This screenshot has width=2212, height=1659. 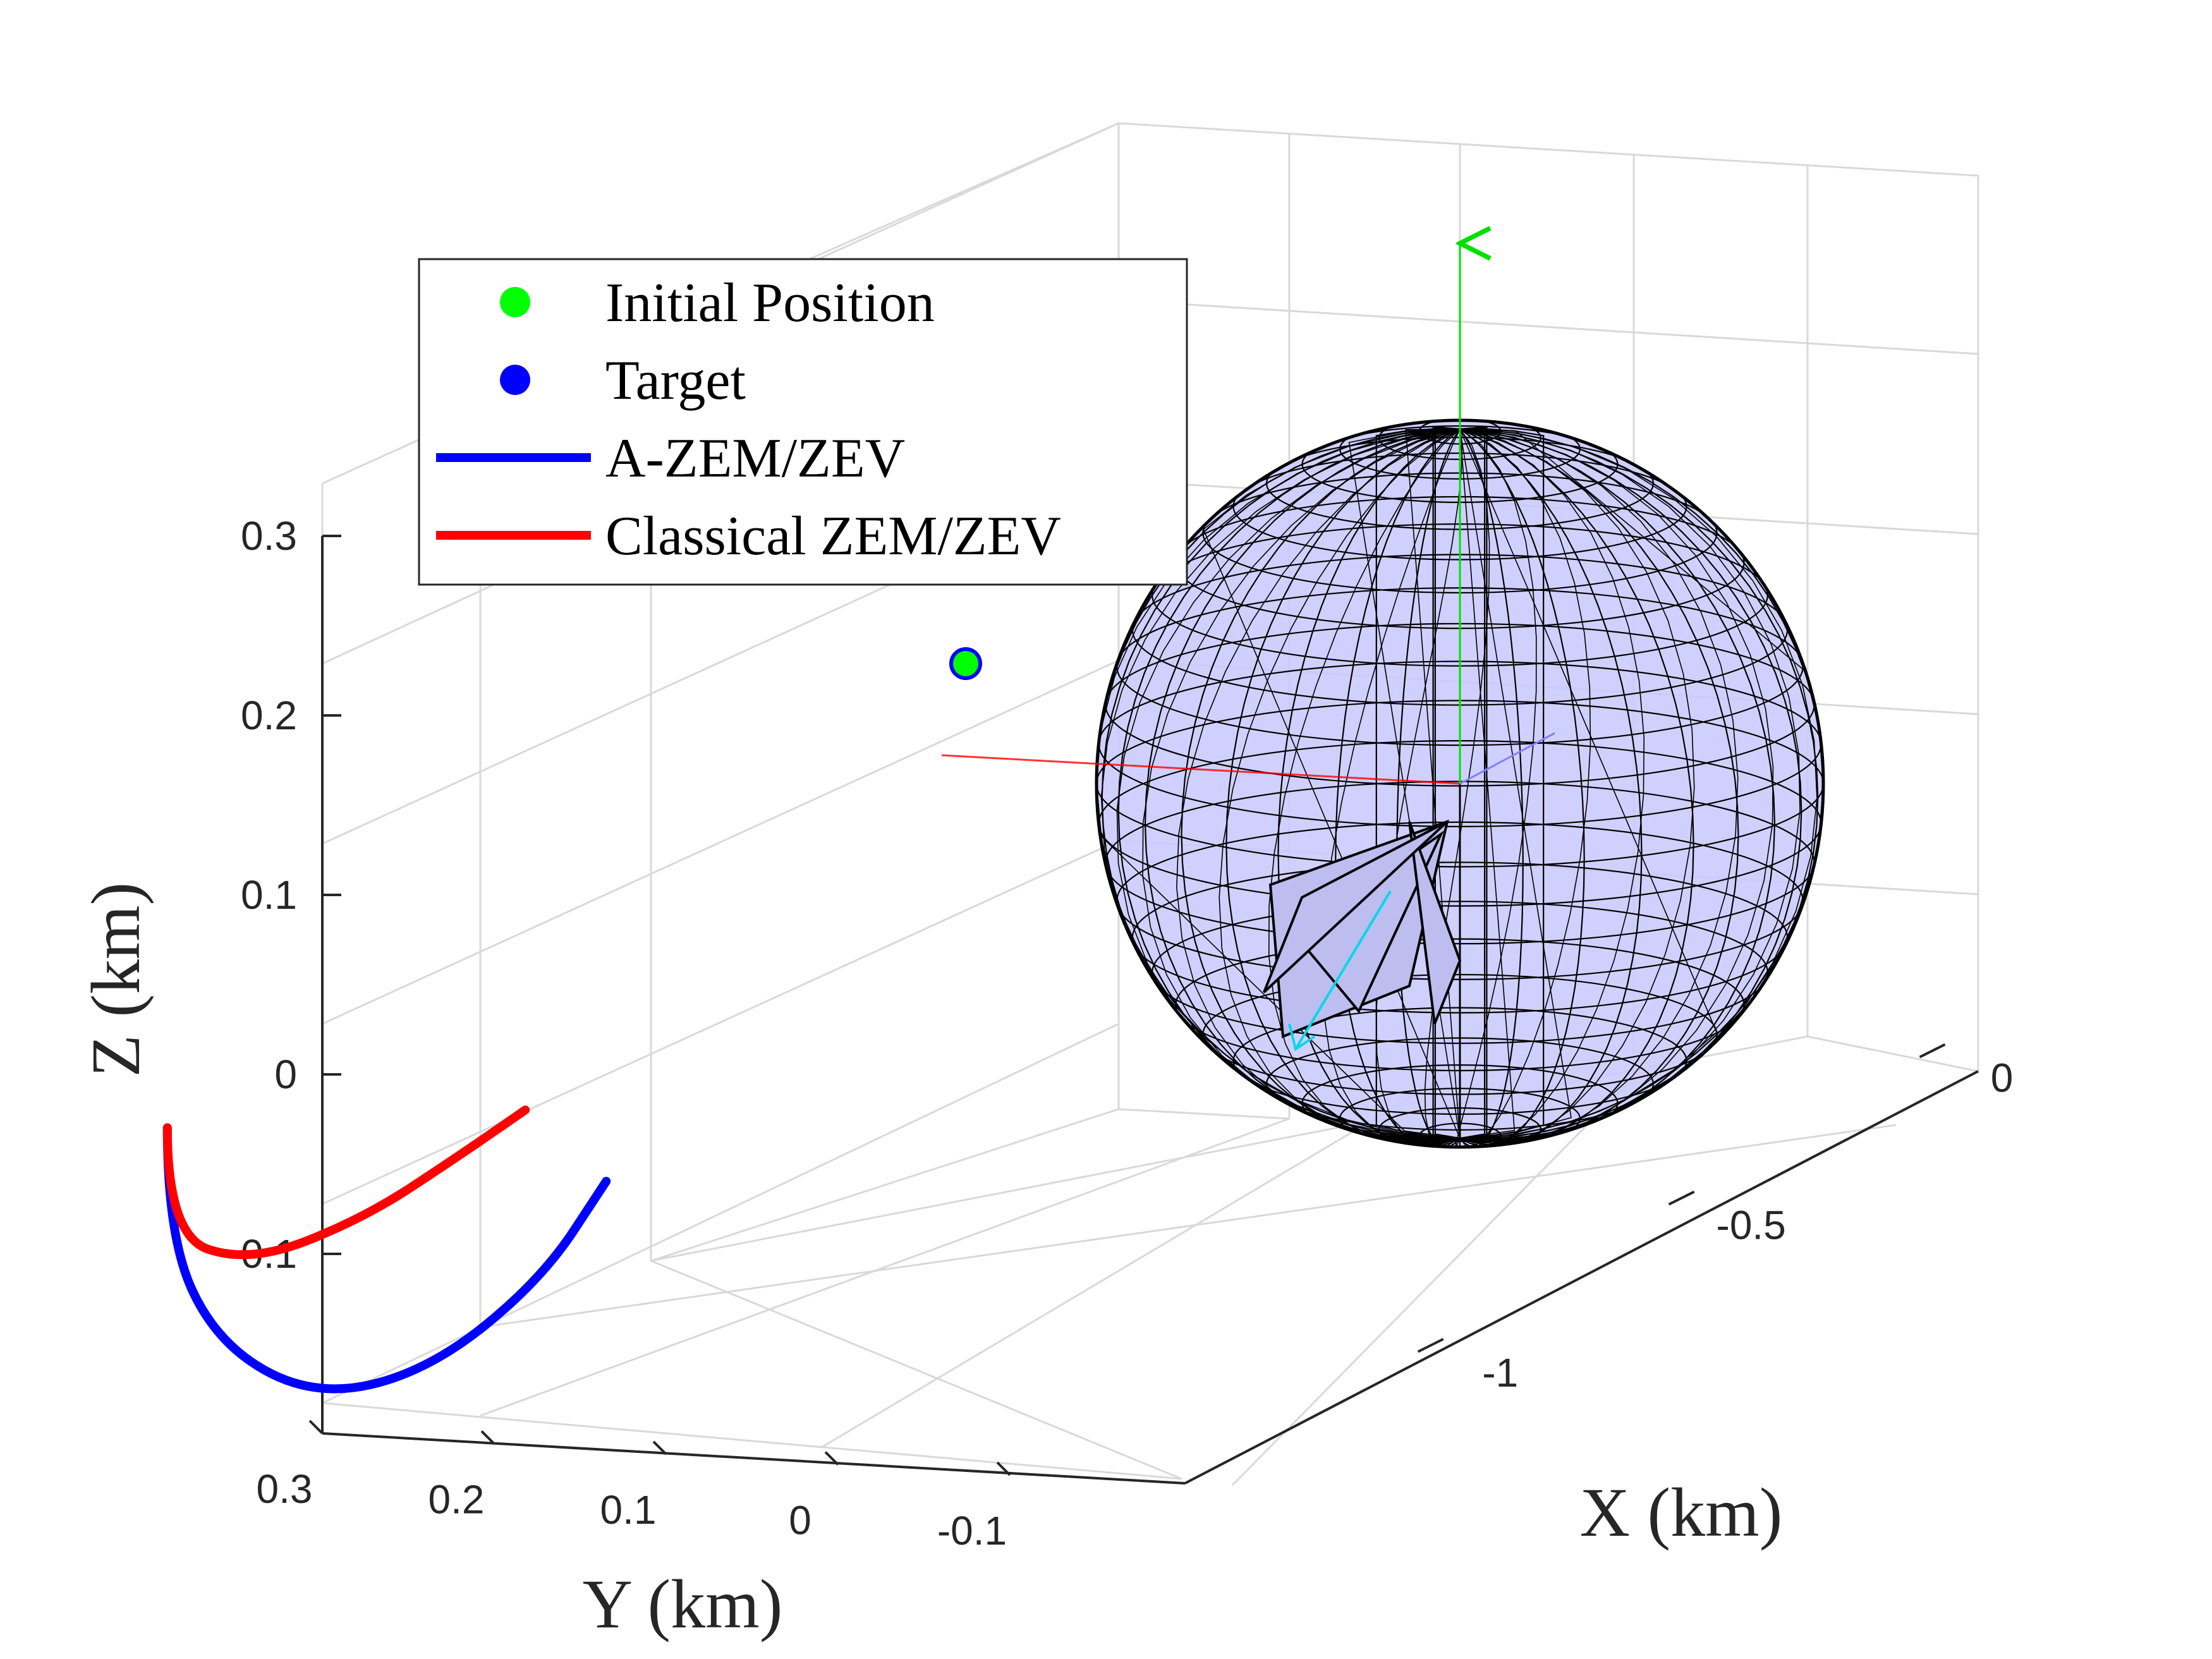 I want to click on legend-marker-target, so click(x=515, y=380).